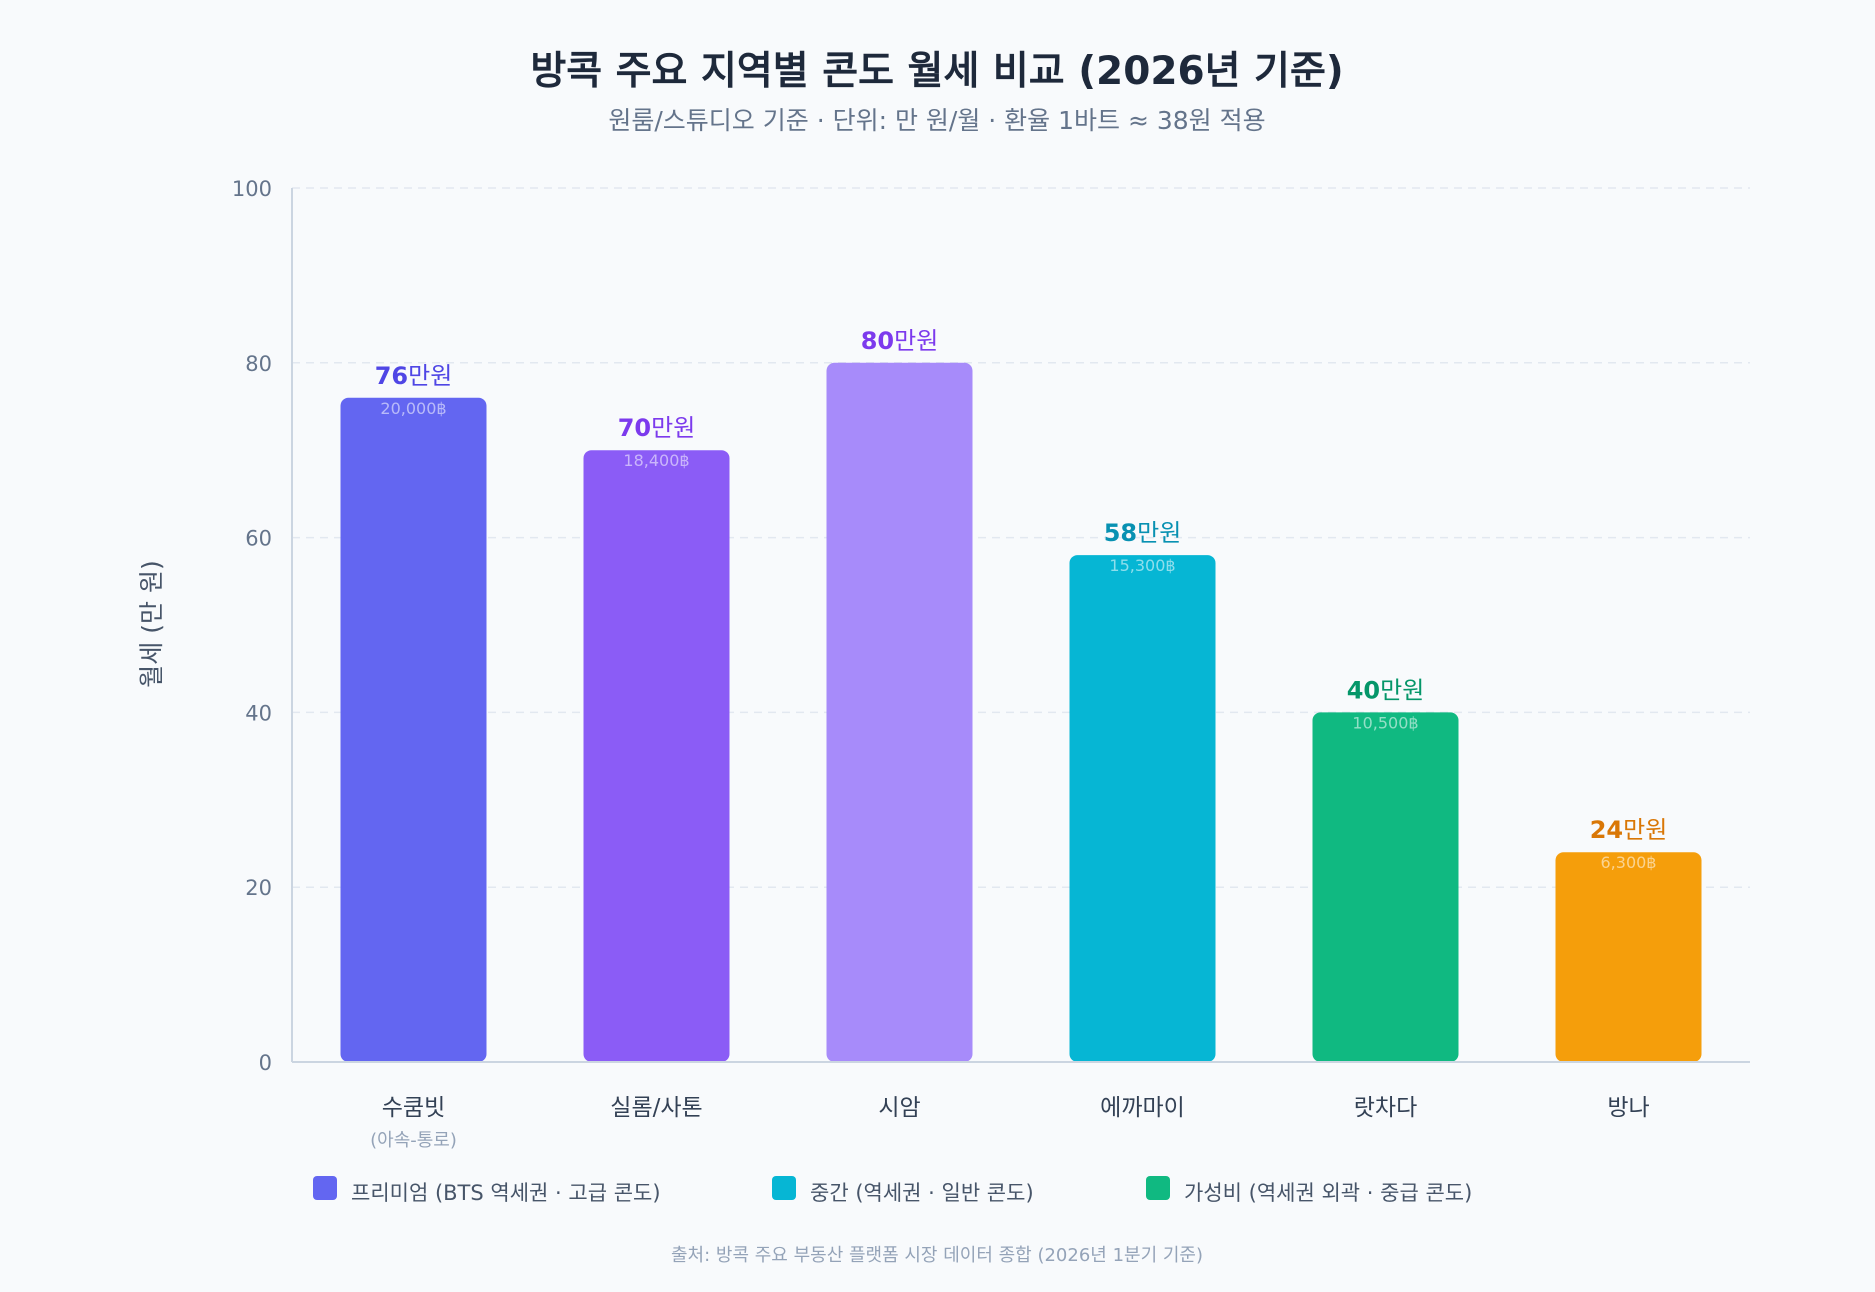 This screenshot has height=1292, width=1875. What do you see at coordinates (258, 713) in the screenshot?
I see `y-tick-label: 40` at bounding box center [258, 713].